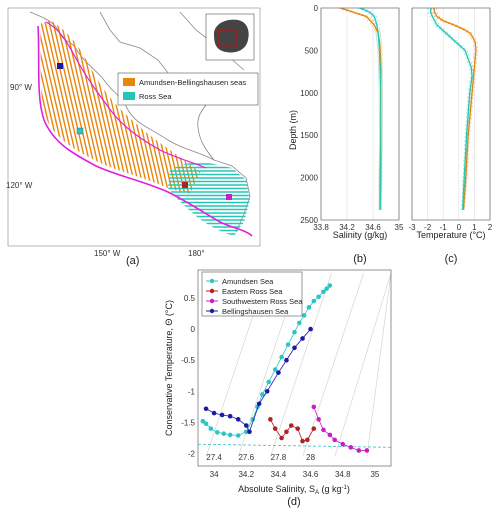  What do you see at coordinates (80, 131) in the screenshot?
I see `amundsen-station-marker` at bounding box center [80, 131].